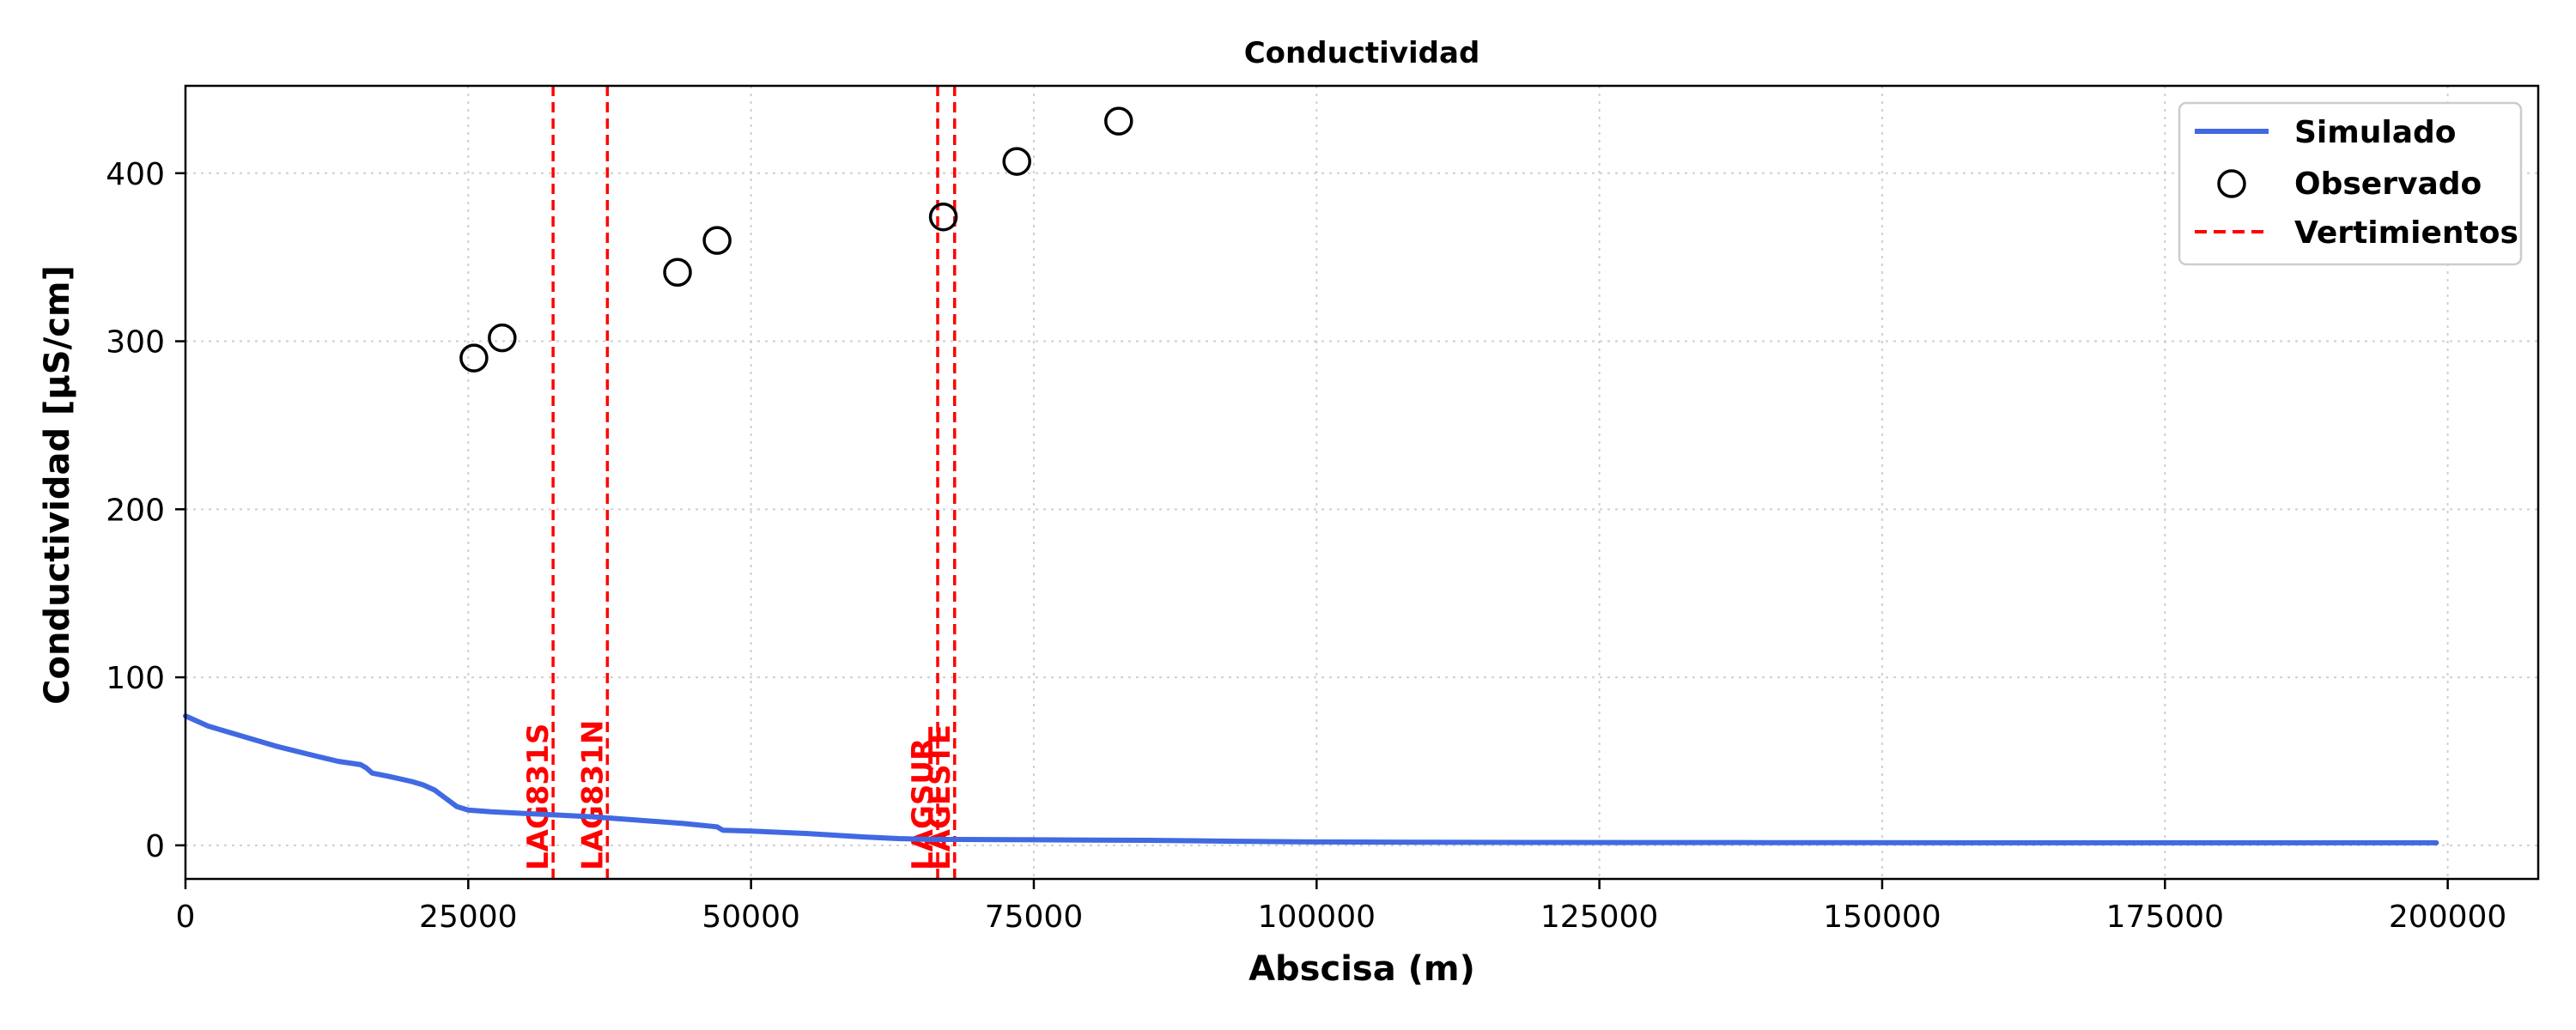 The image size is (2576, 1030). I want to click on y-tick-label: 100, so click(135, 678).